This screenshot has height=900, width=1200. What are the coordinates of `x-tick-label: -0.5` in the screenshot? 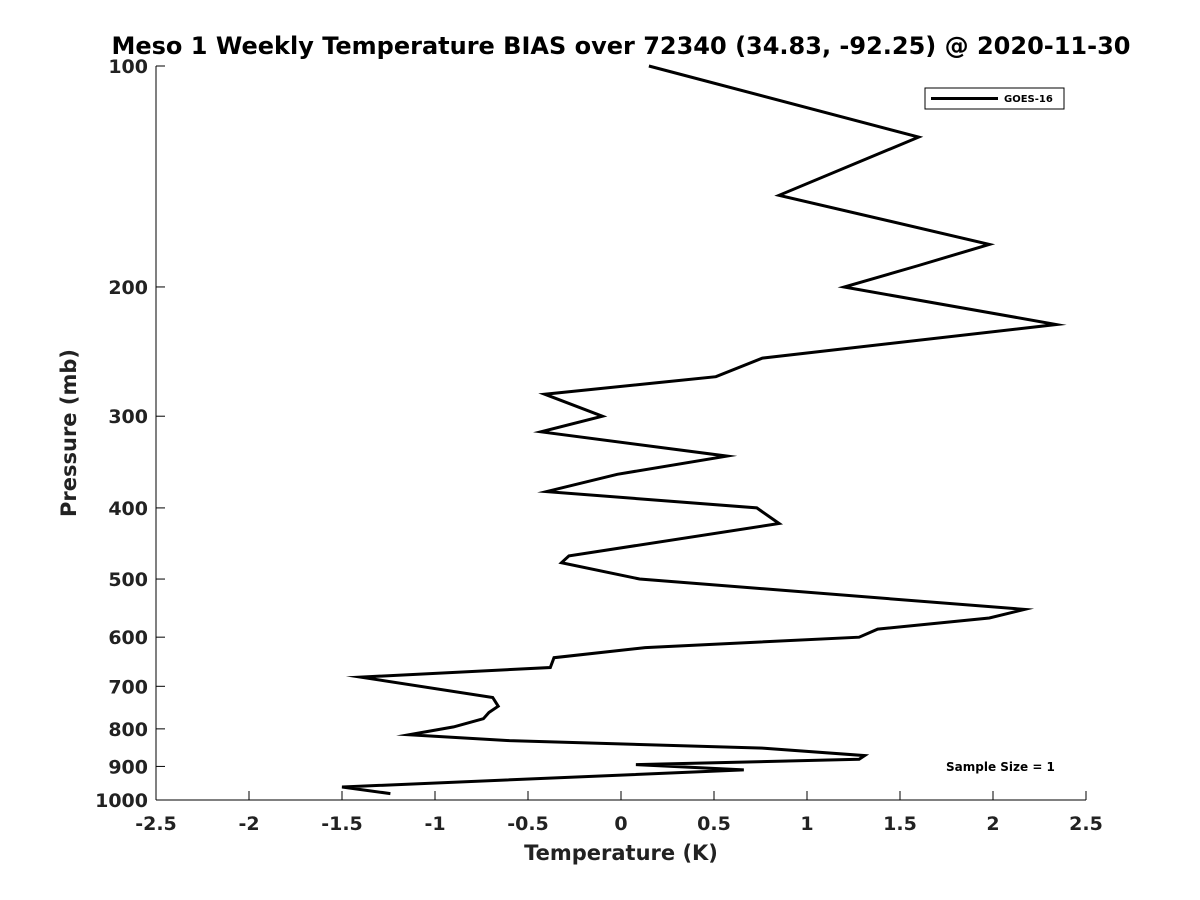 It's located at (528, 824).